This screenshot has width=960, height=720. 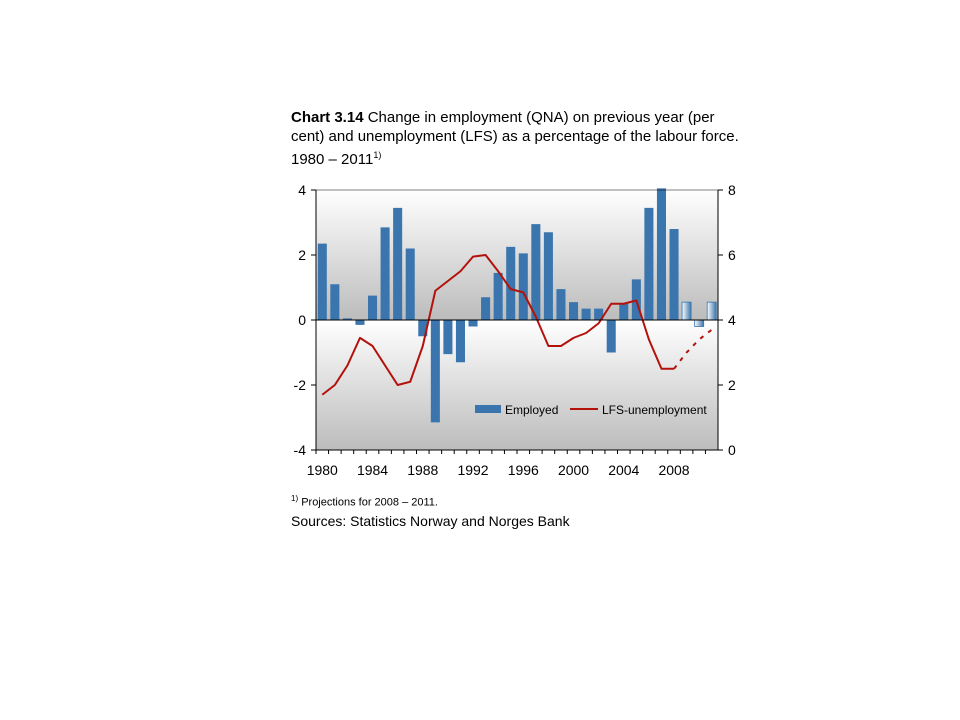 I want to click on right-tick-label: 2, so click(x=732, y=385).